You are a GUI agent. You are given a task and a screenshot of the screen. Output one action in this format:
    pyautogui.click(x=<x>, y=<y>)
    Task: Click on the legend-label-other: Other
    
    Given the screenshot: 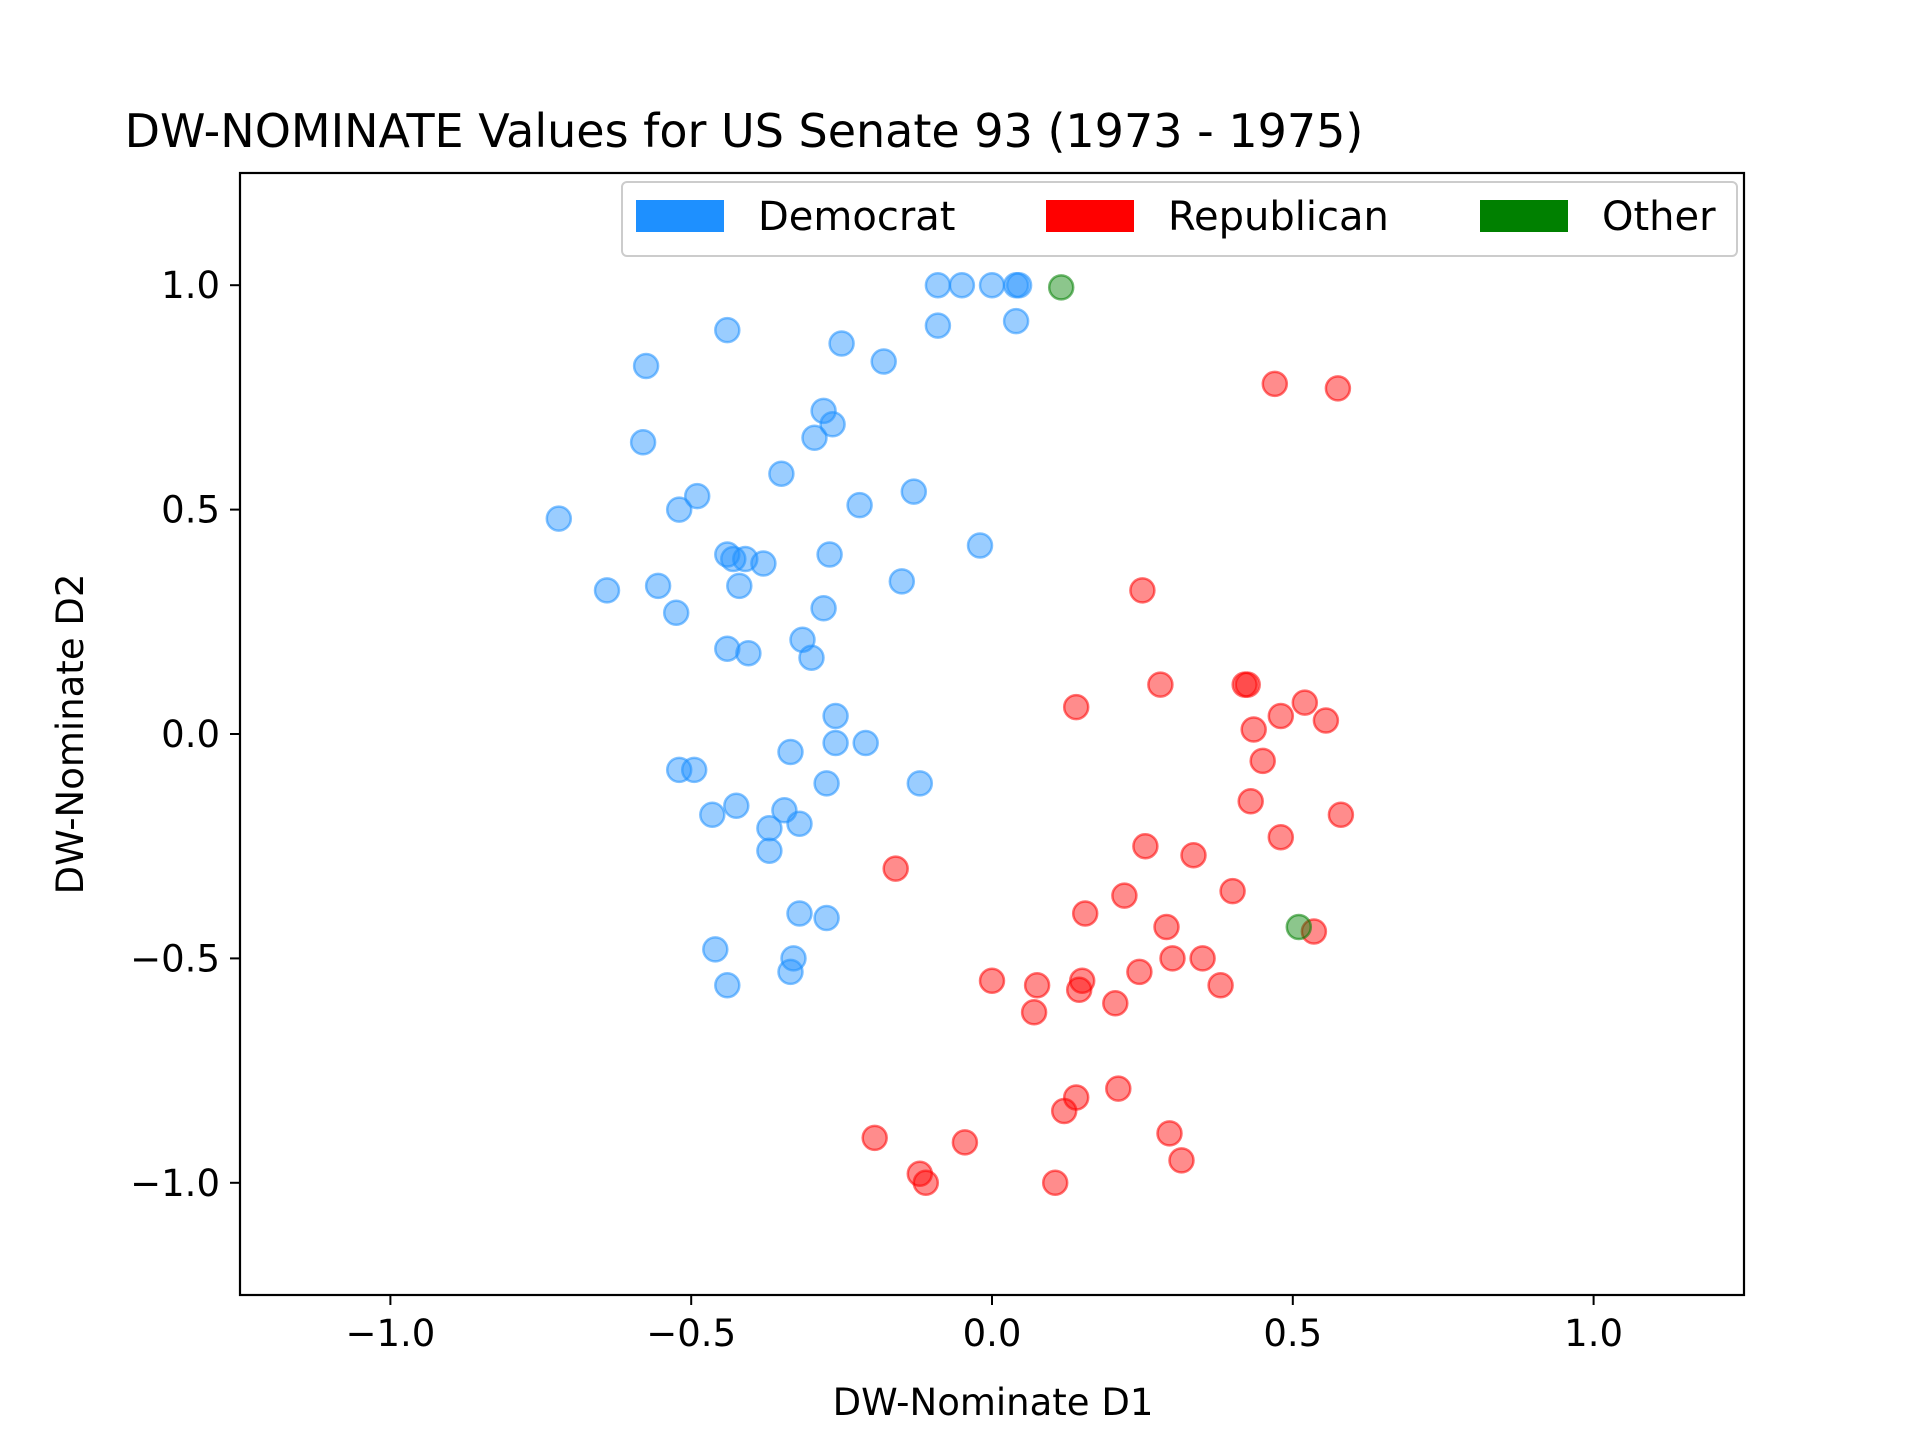 What is the action you would take?
    pyautogui.click(x=1659, y=217)
    